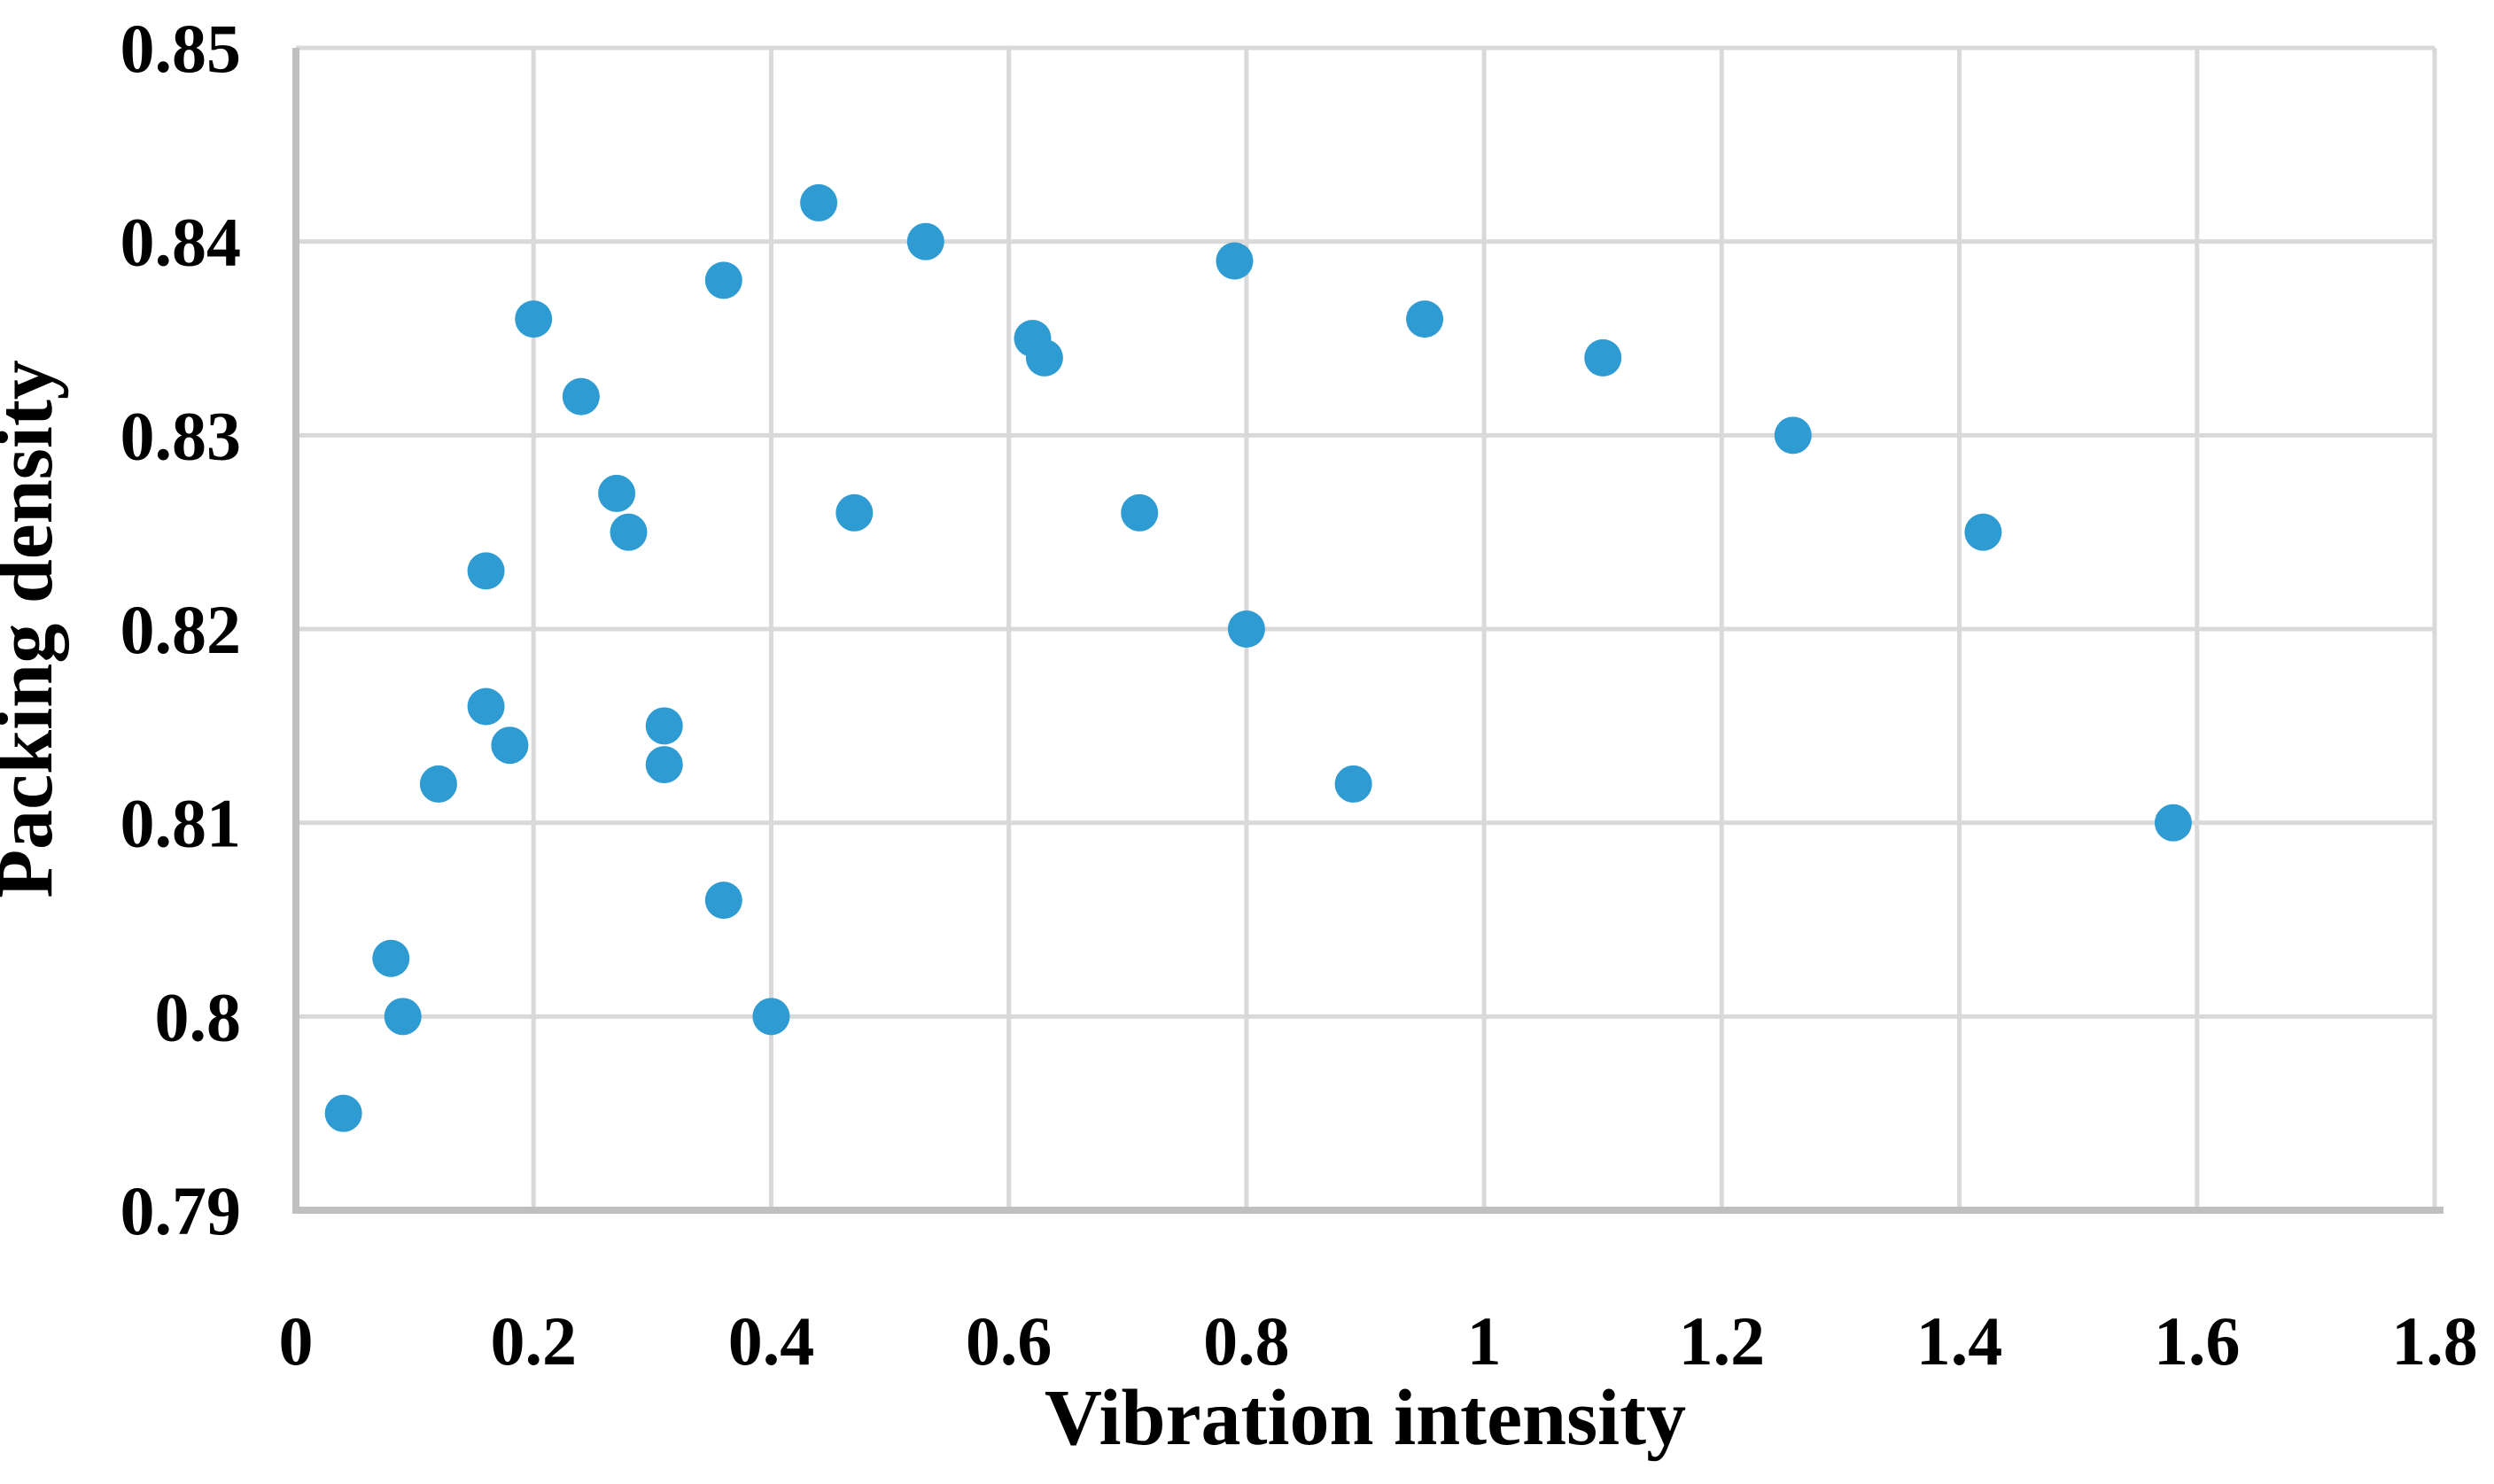 The height and width of the screenshot is (1484, 2494). What do you see at coordinates (181, 242) in the screenshot?
I see `y-tick-label: 0.84` at bounding box center [181, 242].